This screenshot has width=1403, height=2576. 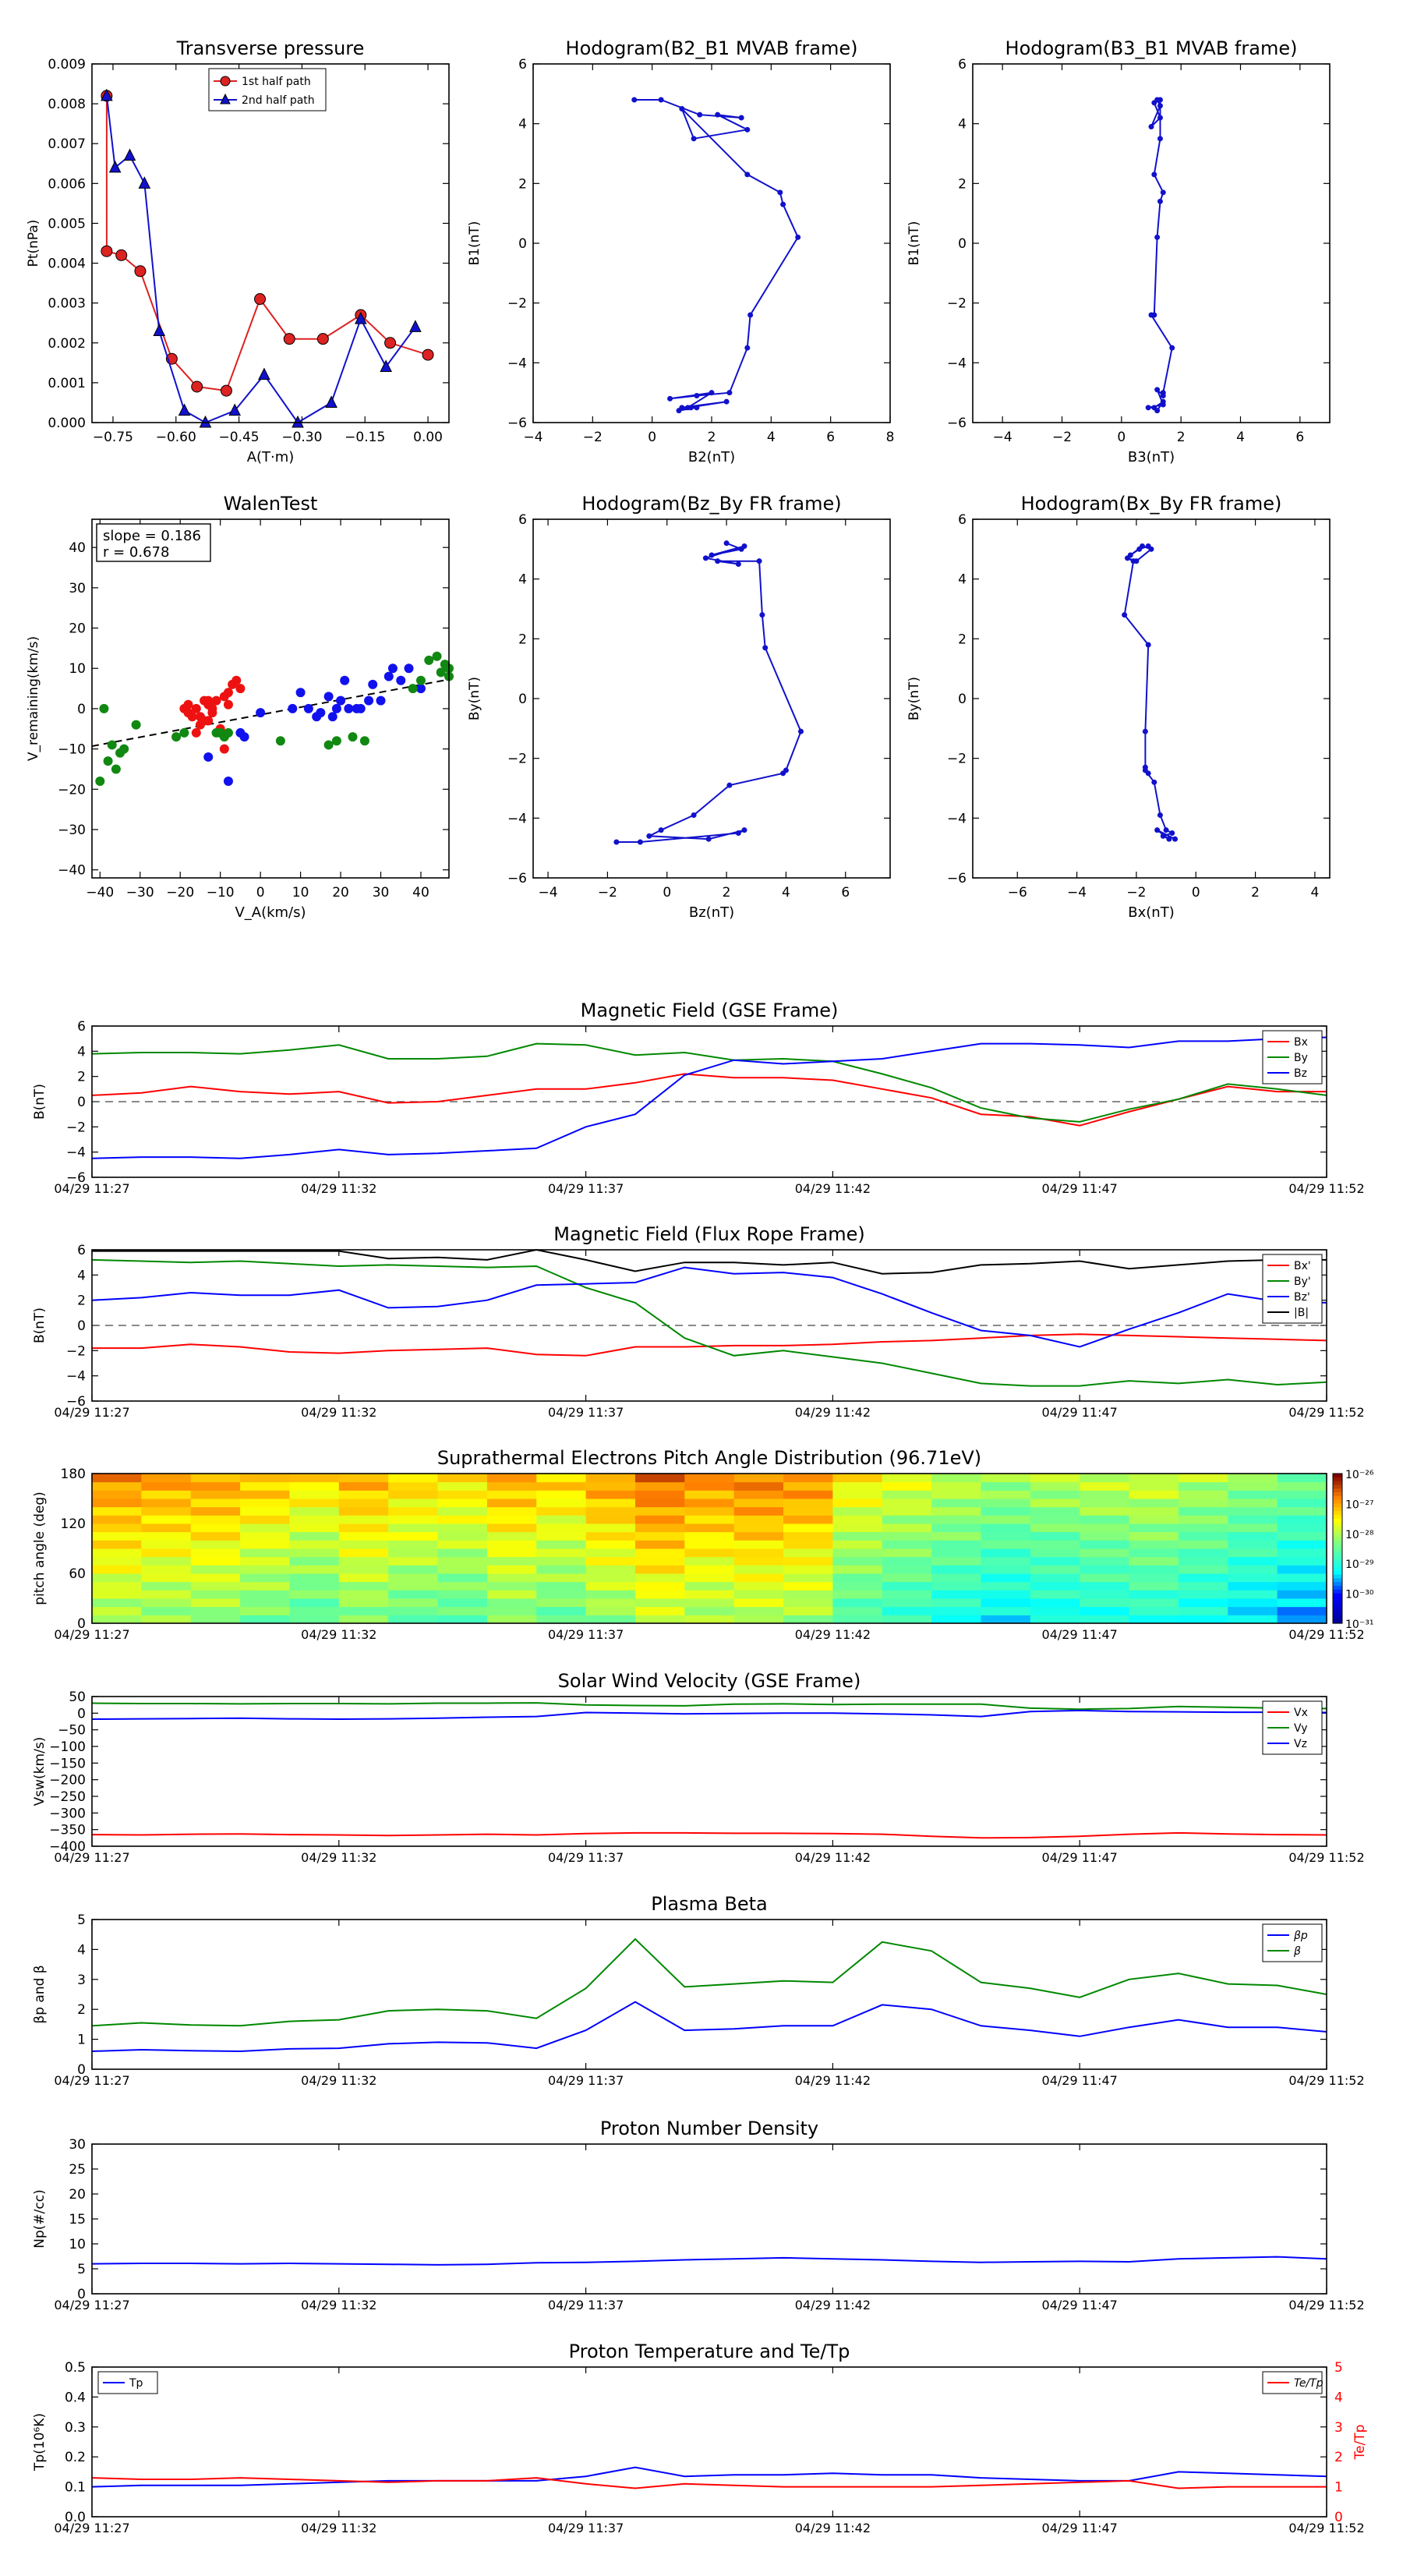 What do you see at coordinates (710, 1010) in the screenshot?
I see `mag_gse-title: Magnetic Field (GSE Frame)` at bounding box center [710, 1010].